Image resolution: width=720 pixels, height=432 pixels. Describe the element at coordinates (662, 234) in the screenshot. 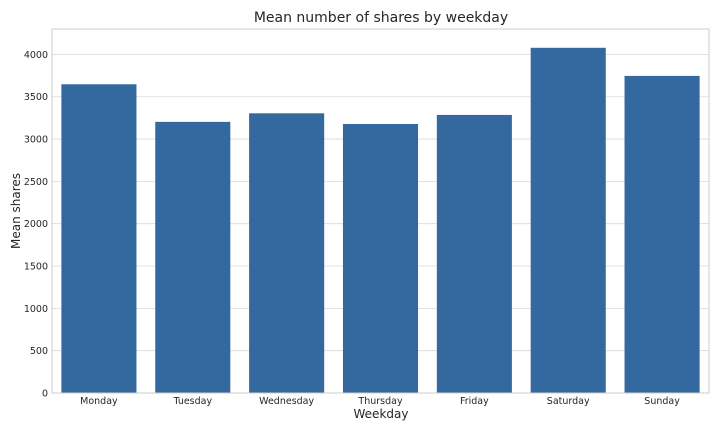

I see `bar-sunday` at that location.